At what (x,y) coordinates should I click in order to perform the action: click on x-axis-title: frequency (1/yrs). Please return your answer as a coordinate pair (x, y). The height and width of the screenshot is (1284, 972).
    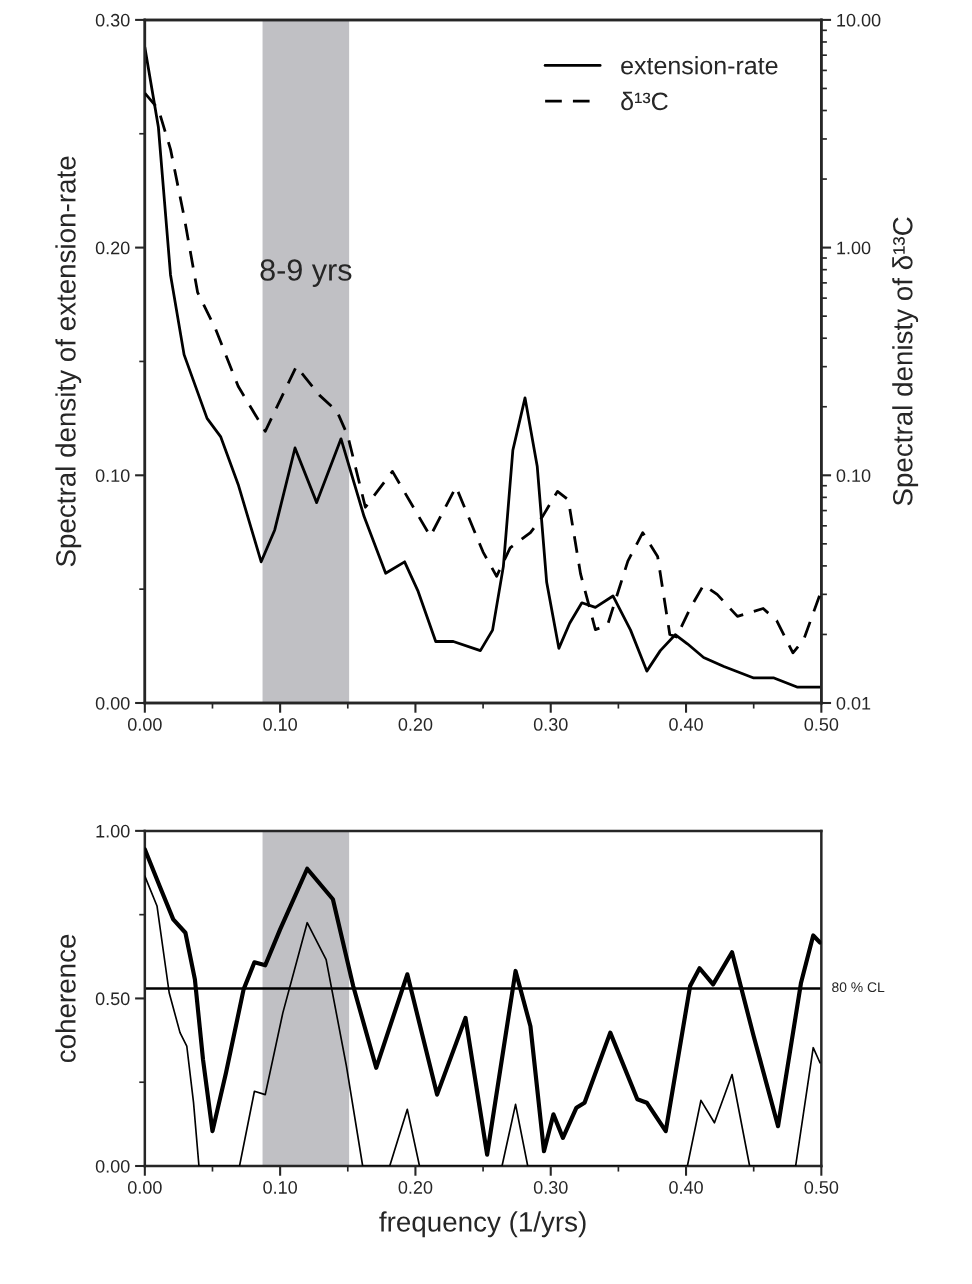
    Looking at the image, I should click on (482, 1224).